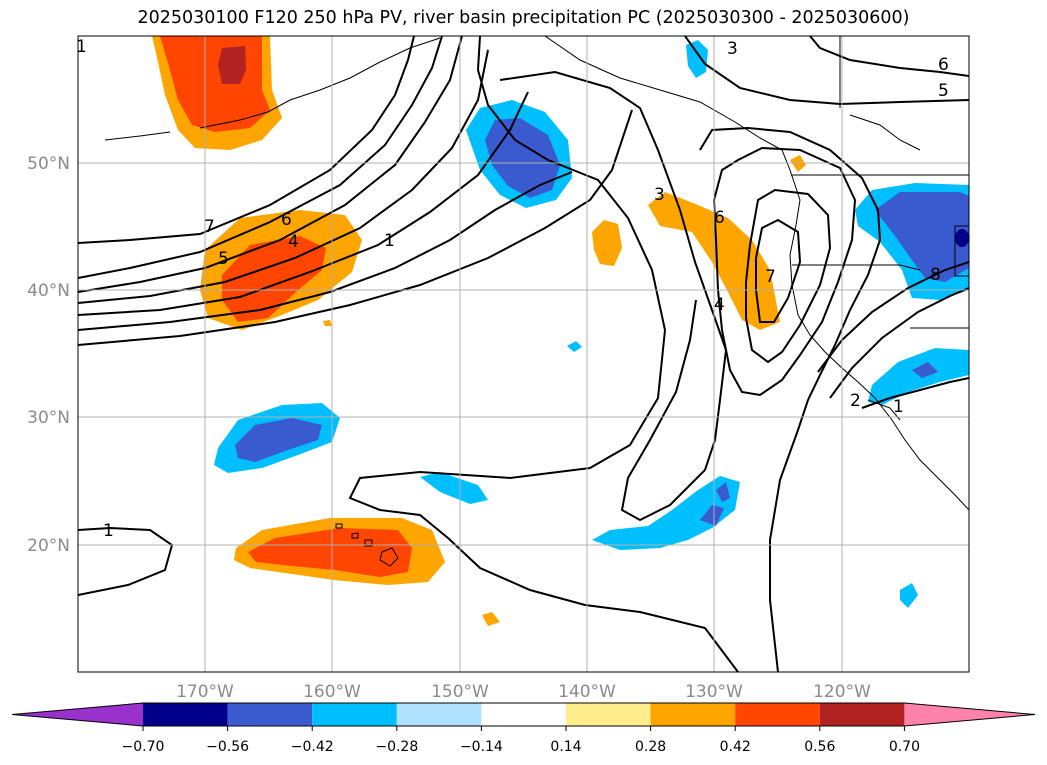 Image resolution: width=1047 pixels, height=765 pixels. What do you see at coordinates (48, 164) in the screenshot?
I see `lat-label: 50°N` at bounding box center [48, 164].